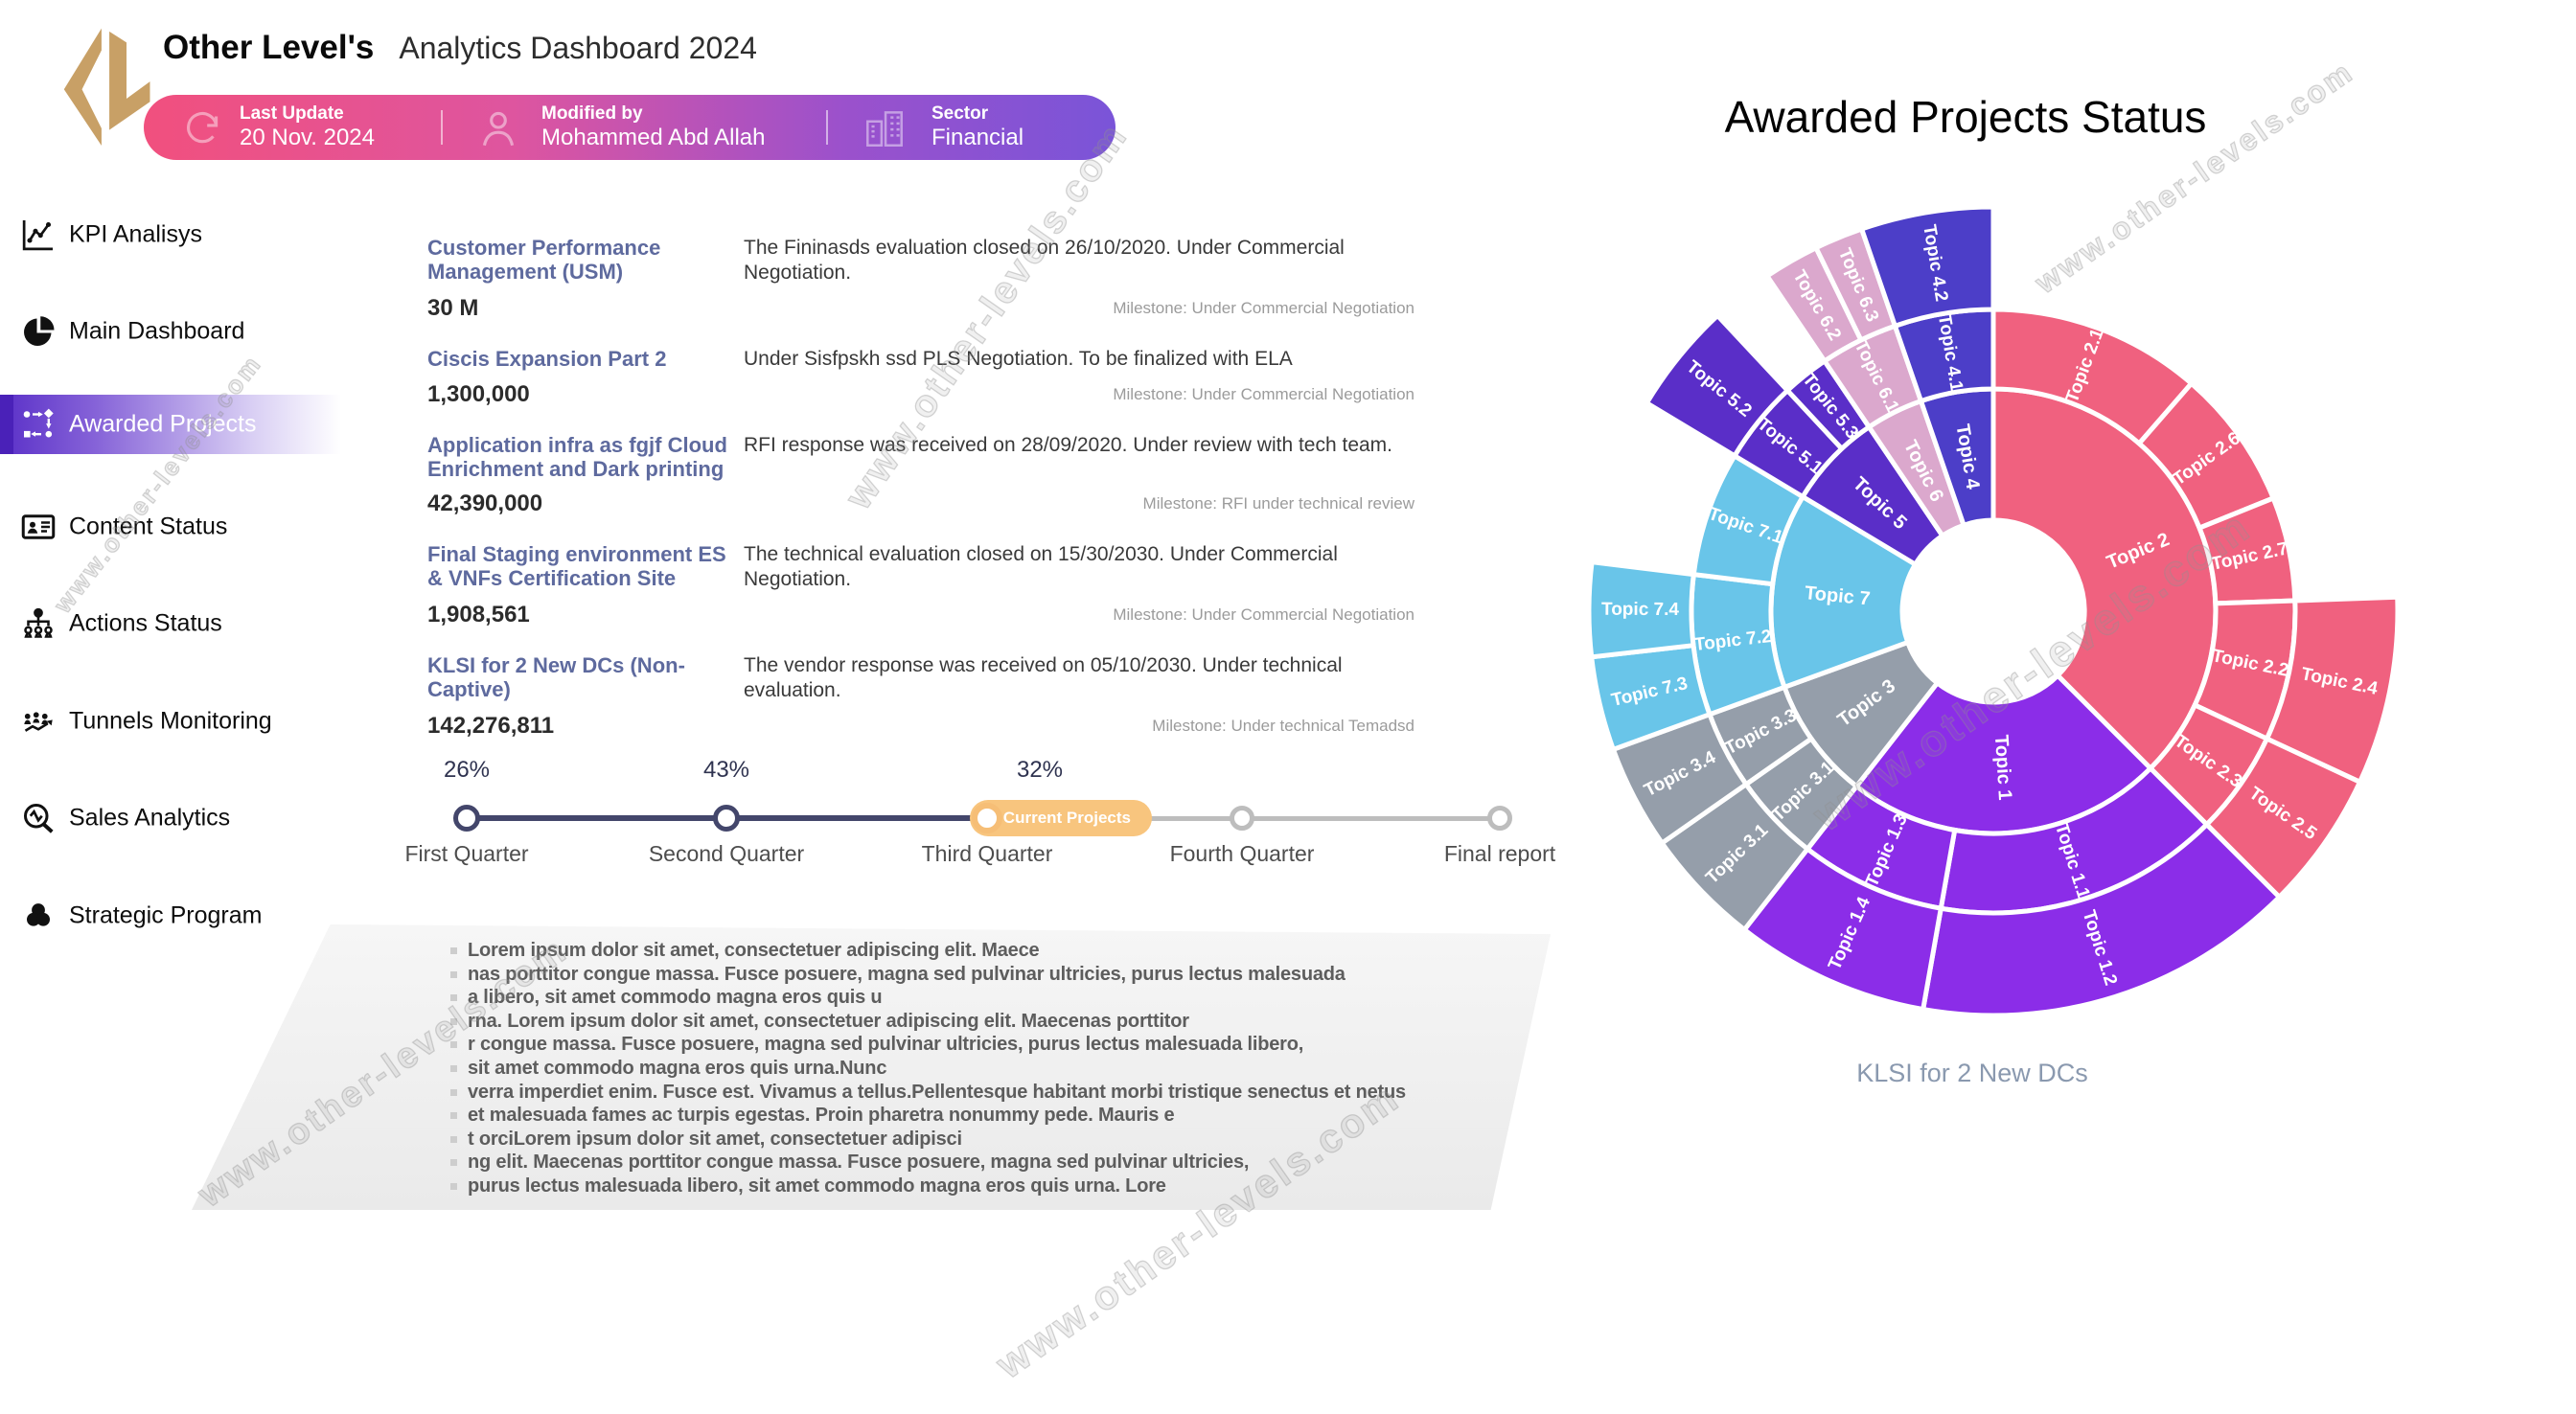 The width and height of the screenshot is (2576, 1414). What do you see at coordinates (547, 359) in the screenshot?
I see `project-title: Ciscis Expansion Part 2` at bounding box center [547, 359].